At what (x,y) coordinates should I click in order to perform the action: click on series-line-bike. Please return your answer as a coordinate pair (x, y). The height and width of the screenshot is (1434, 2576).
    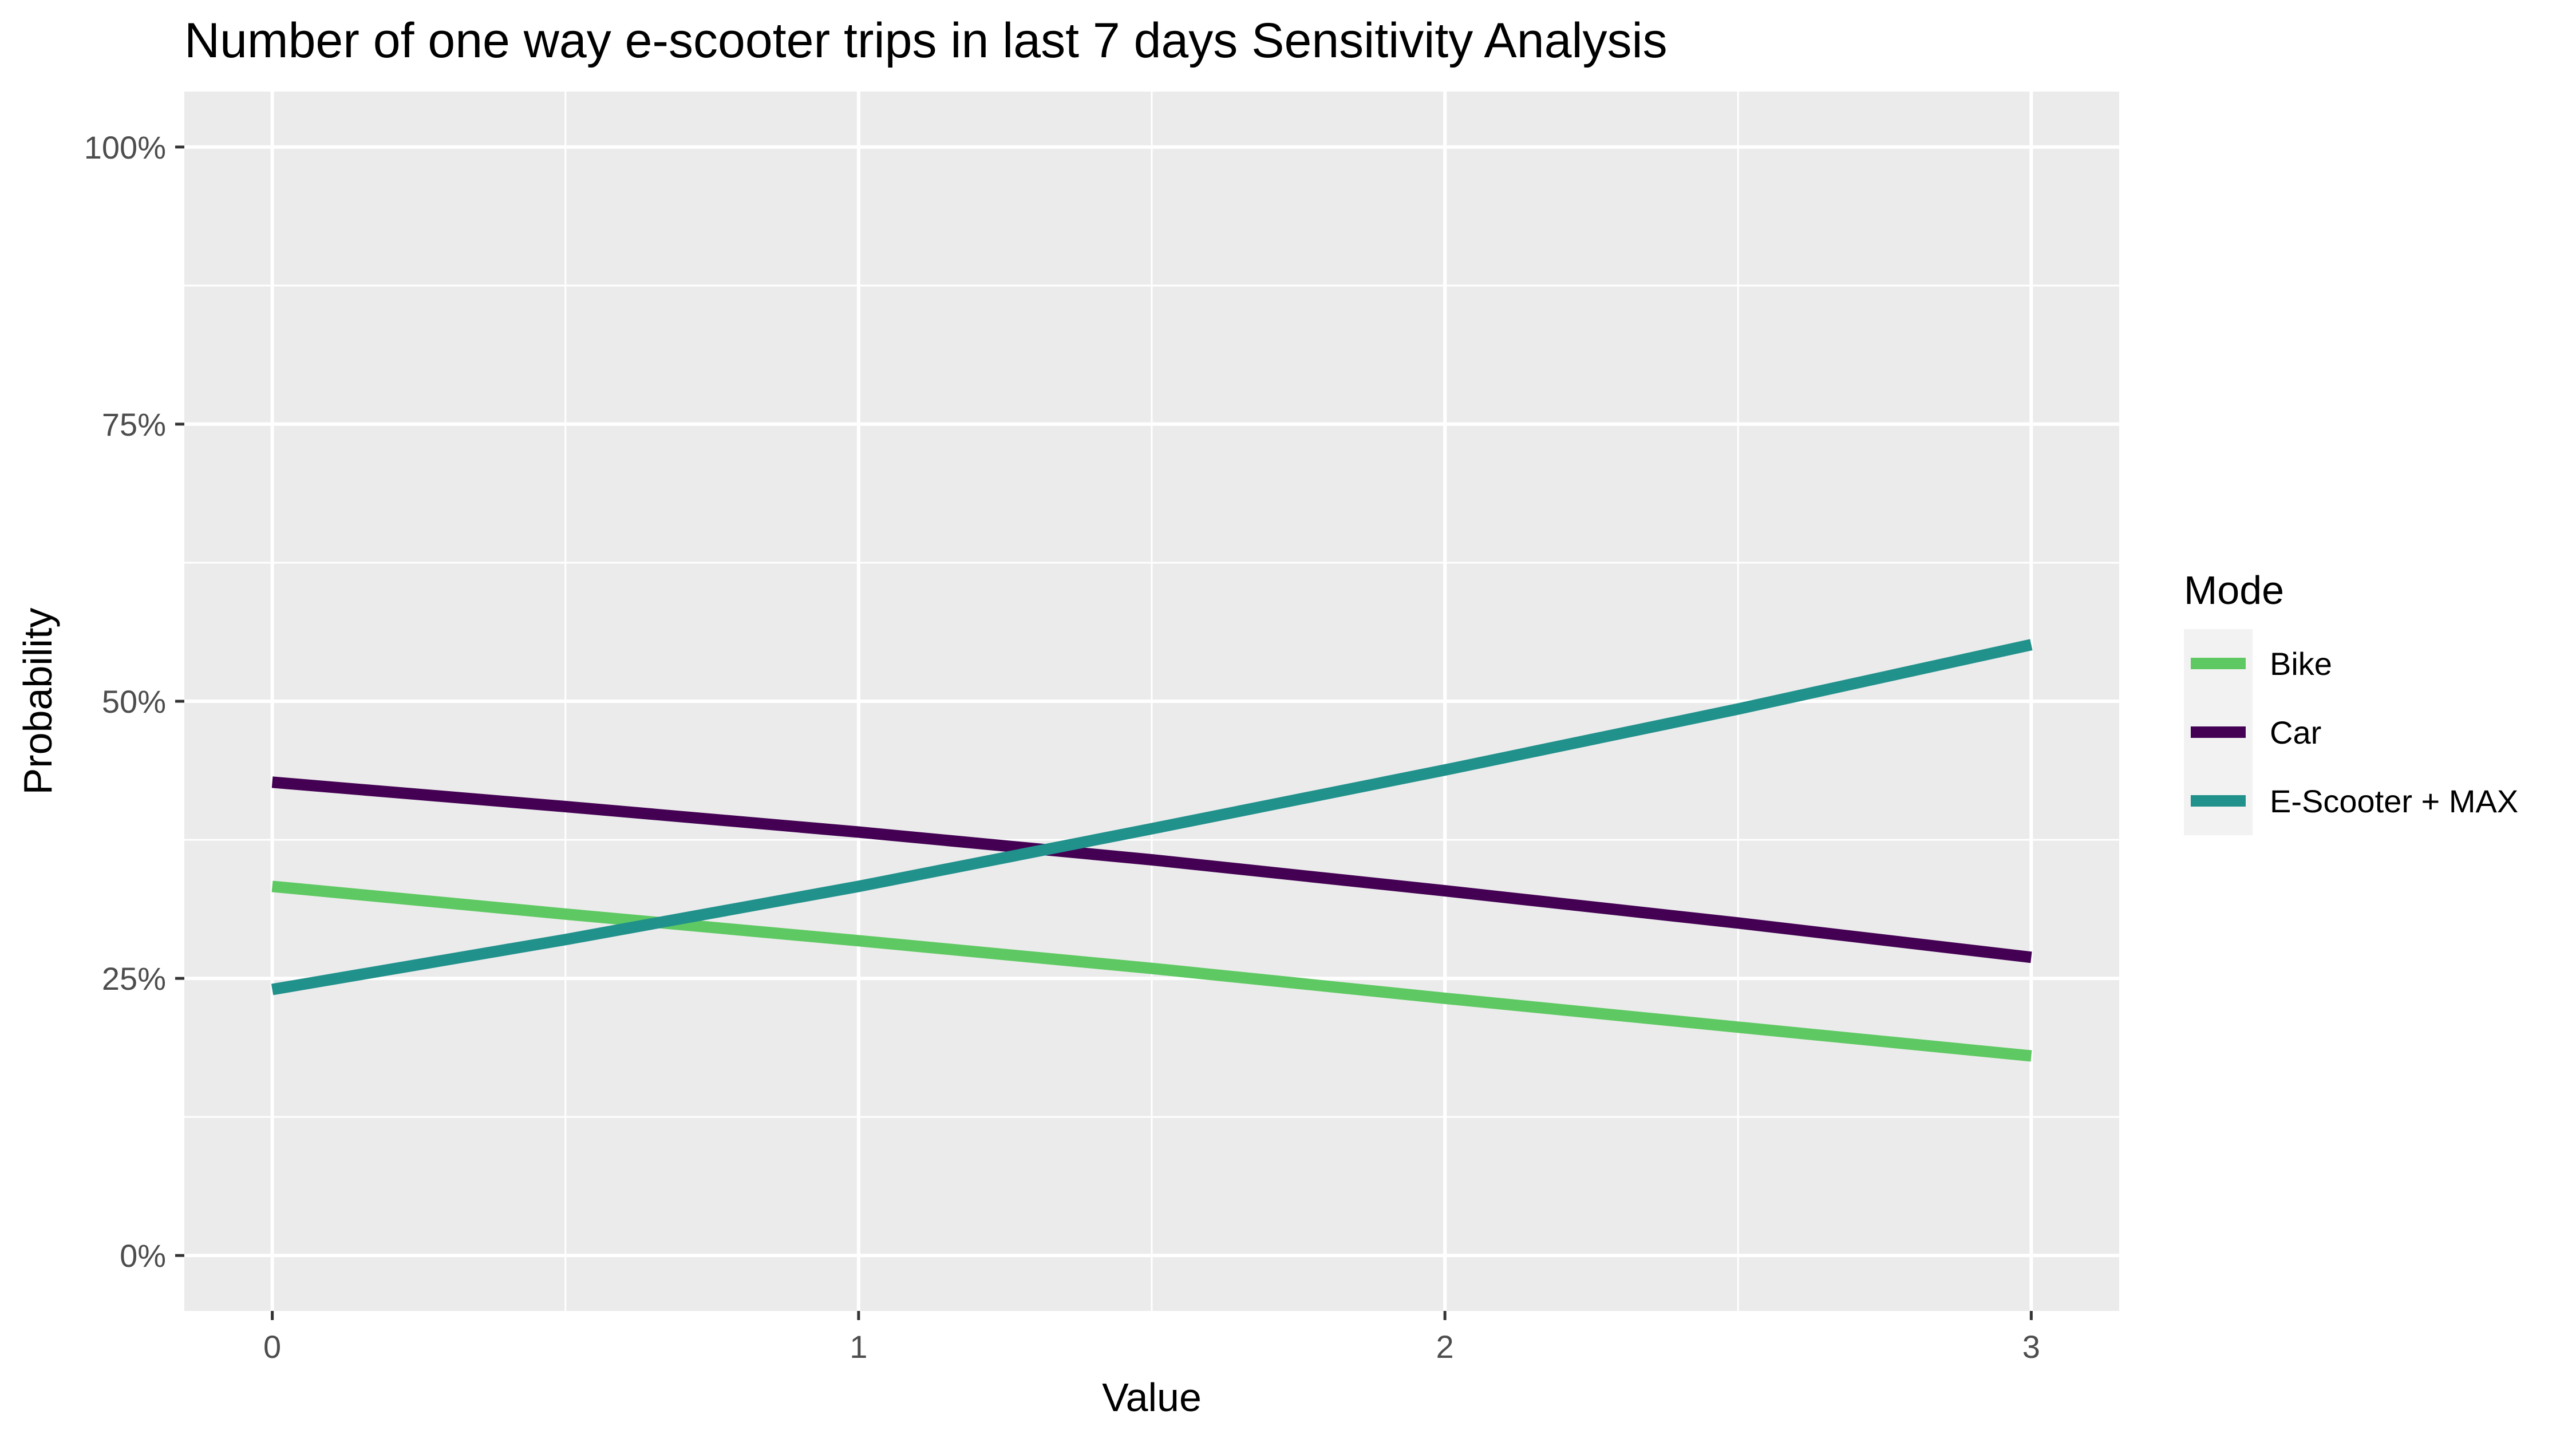
    Looking at the image, I should click on (1151, 971).